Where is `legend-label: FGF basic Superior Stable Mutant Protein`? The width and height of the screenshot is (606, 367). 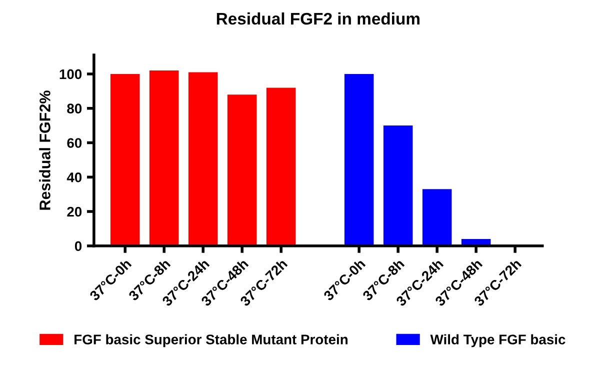
legend-label: FGF basic Superior Stable Mutant Protein is located at coordinates (211, 341).